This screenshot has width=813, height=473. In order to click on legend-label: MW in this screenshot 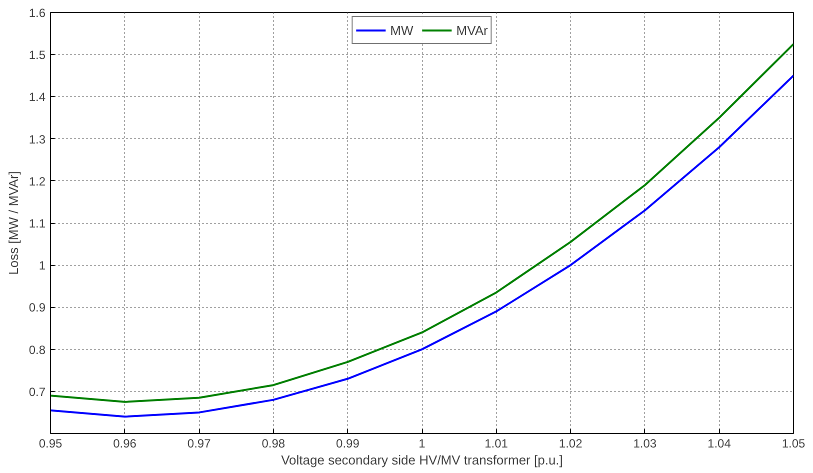, I will do `click(402, 30)`.